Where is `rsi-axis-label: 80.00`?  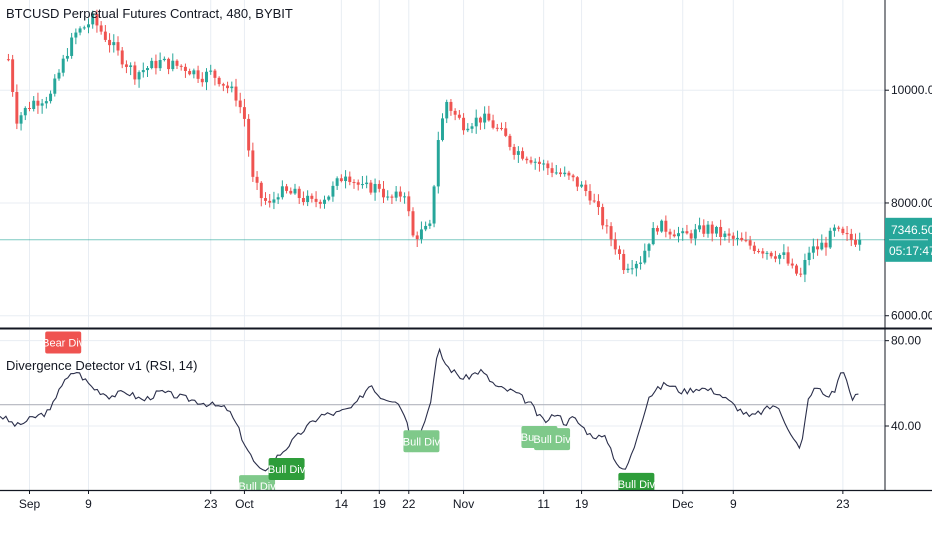 rsi-axis-label: 80.00 is located at coordinates (906, 341).